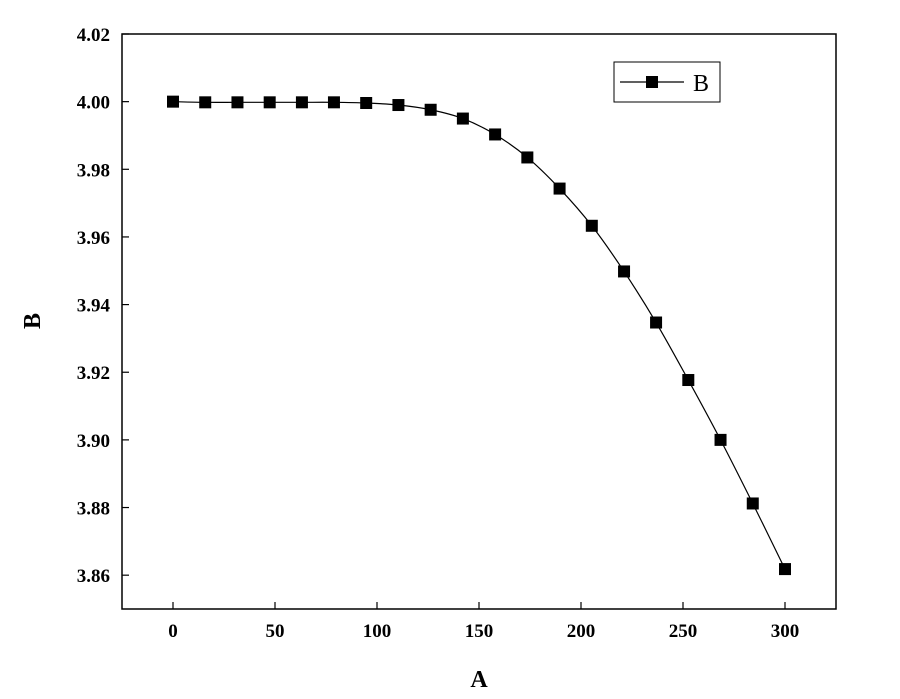 The image size is (900, 699). What do you see at coordinates (93, 576) in the screenshot?
I see `y-tick-label: 3.86` at bounding box center [93, 576].